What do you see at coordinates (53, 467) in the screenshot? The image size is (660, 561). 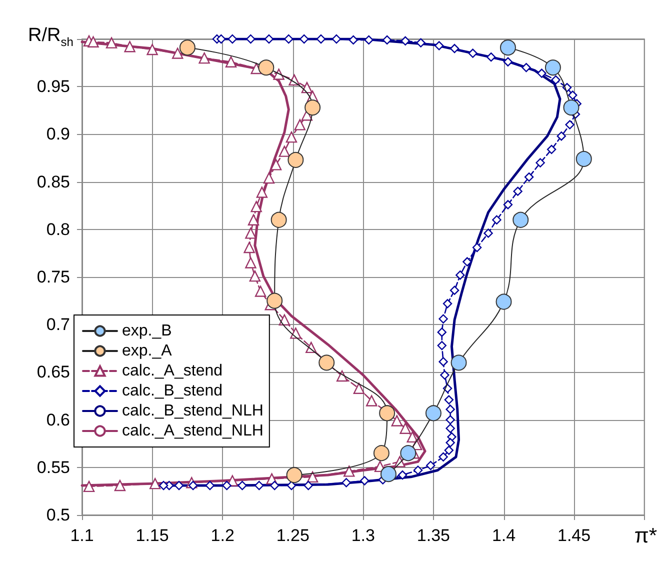 I see `y-tick-label: 0.55` at bounding box center [53, 467].